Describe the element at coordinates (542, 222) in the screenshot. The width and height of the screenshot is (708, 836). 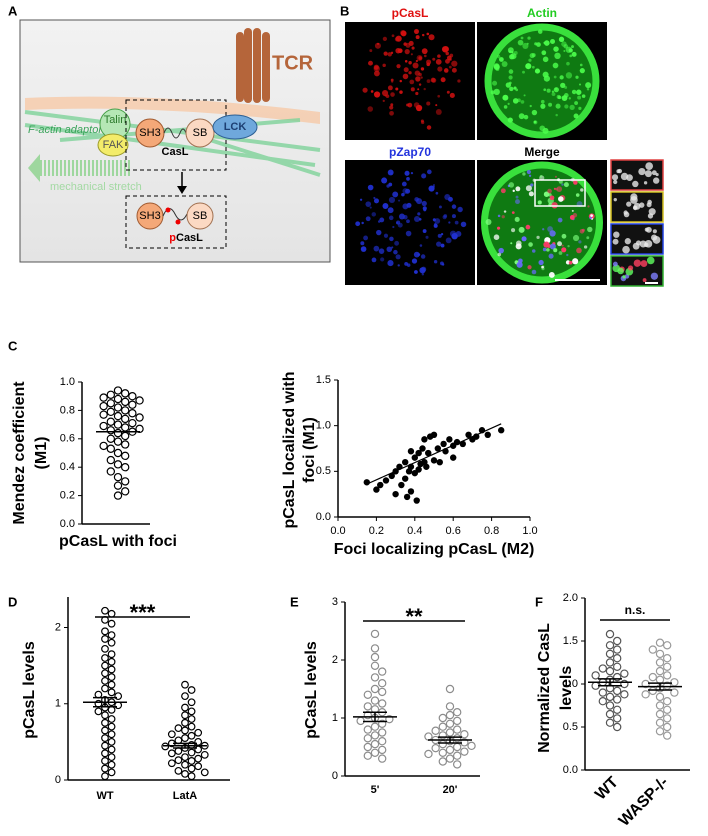
I see `cell-ring` at that location.